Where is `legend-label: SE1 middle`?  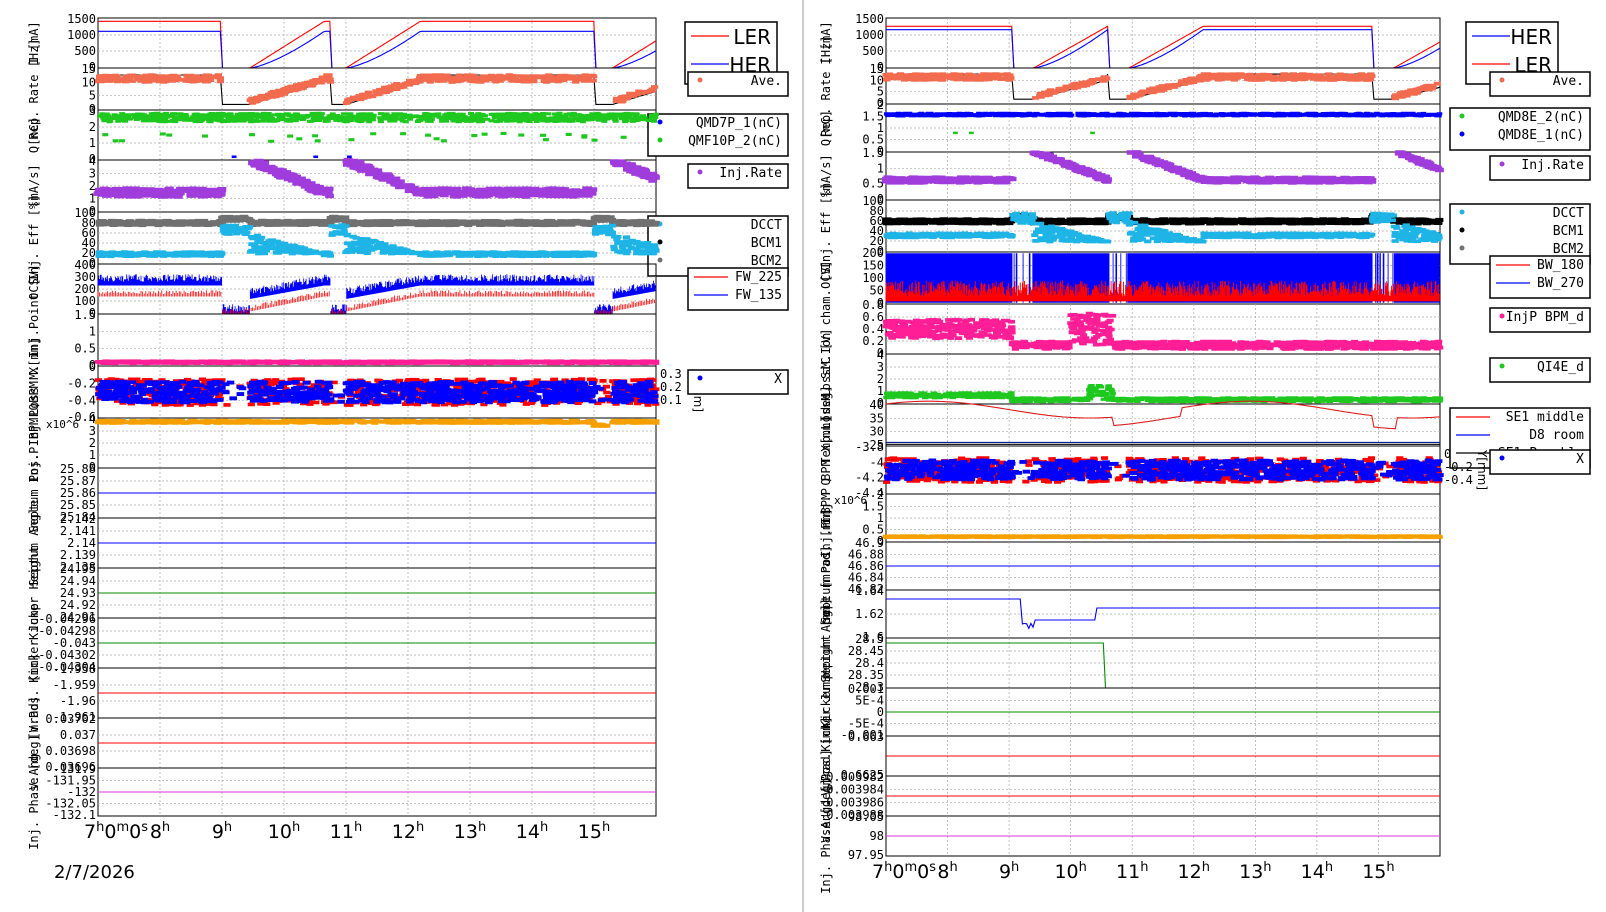
legend-label: SE1 middle is located at coordinates (1545, 417).